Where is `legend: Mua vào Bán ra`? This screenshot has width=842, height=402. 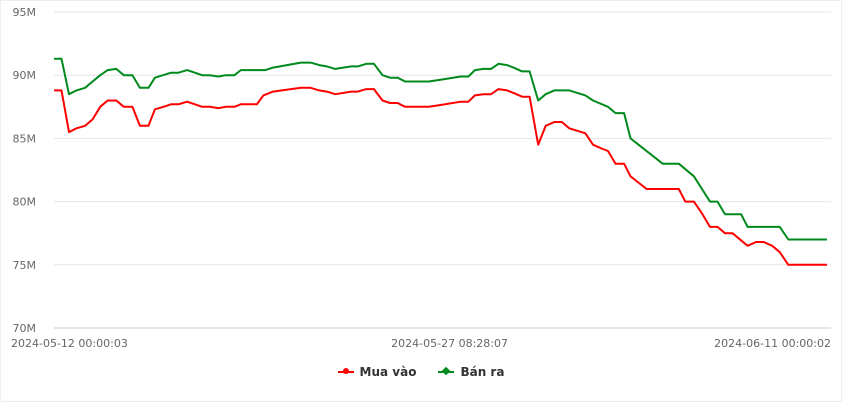
legend: Mua vào Bán ra is located at coordinates (421, 372).